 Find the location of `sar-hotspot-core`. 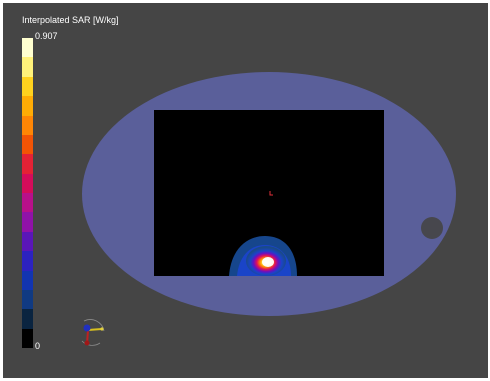

sar-hotspot-core is located at coordinates (268, 262).